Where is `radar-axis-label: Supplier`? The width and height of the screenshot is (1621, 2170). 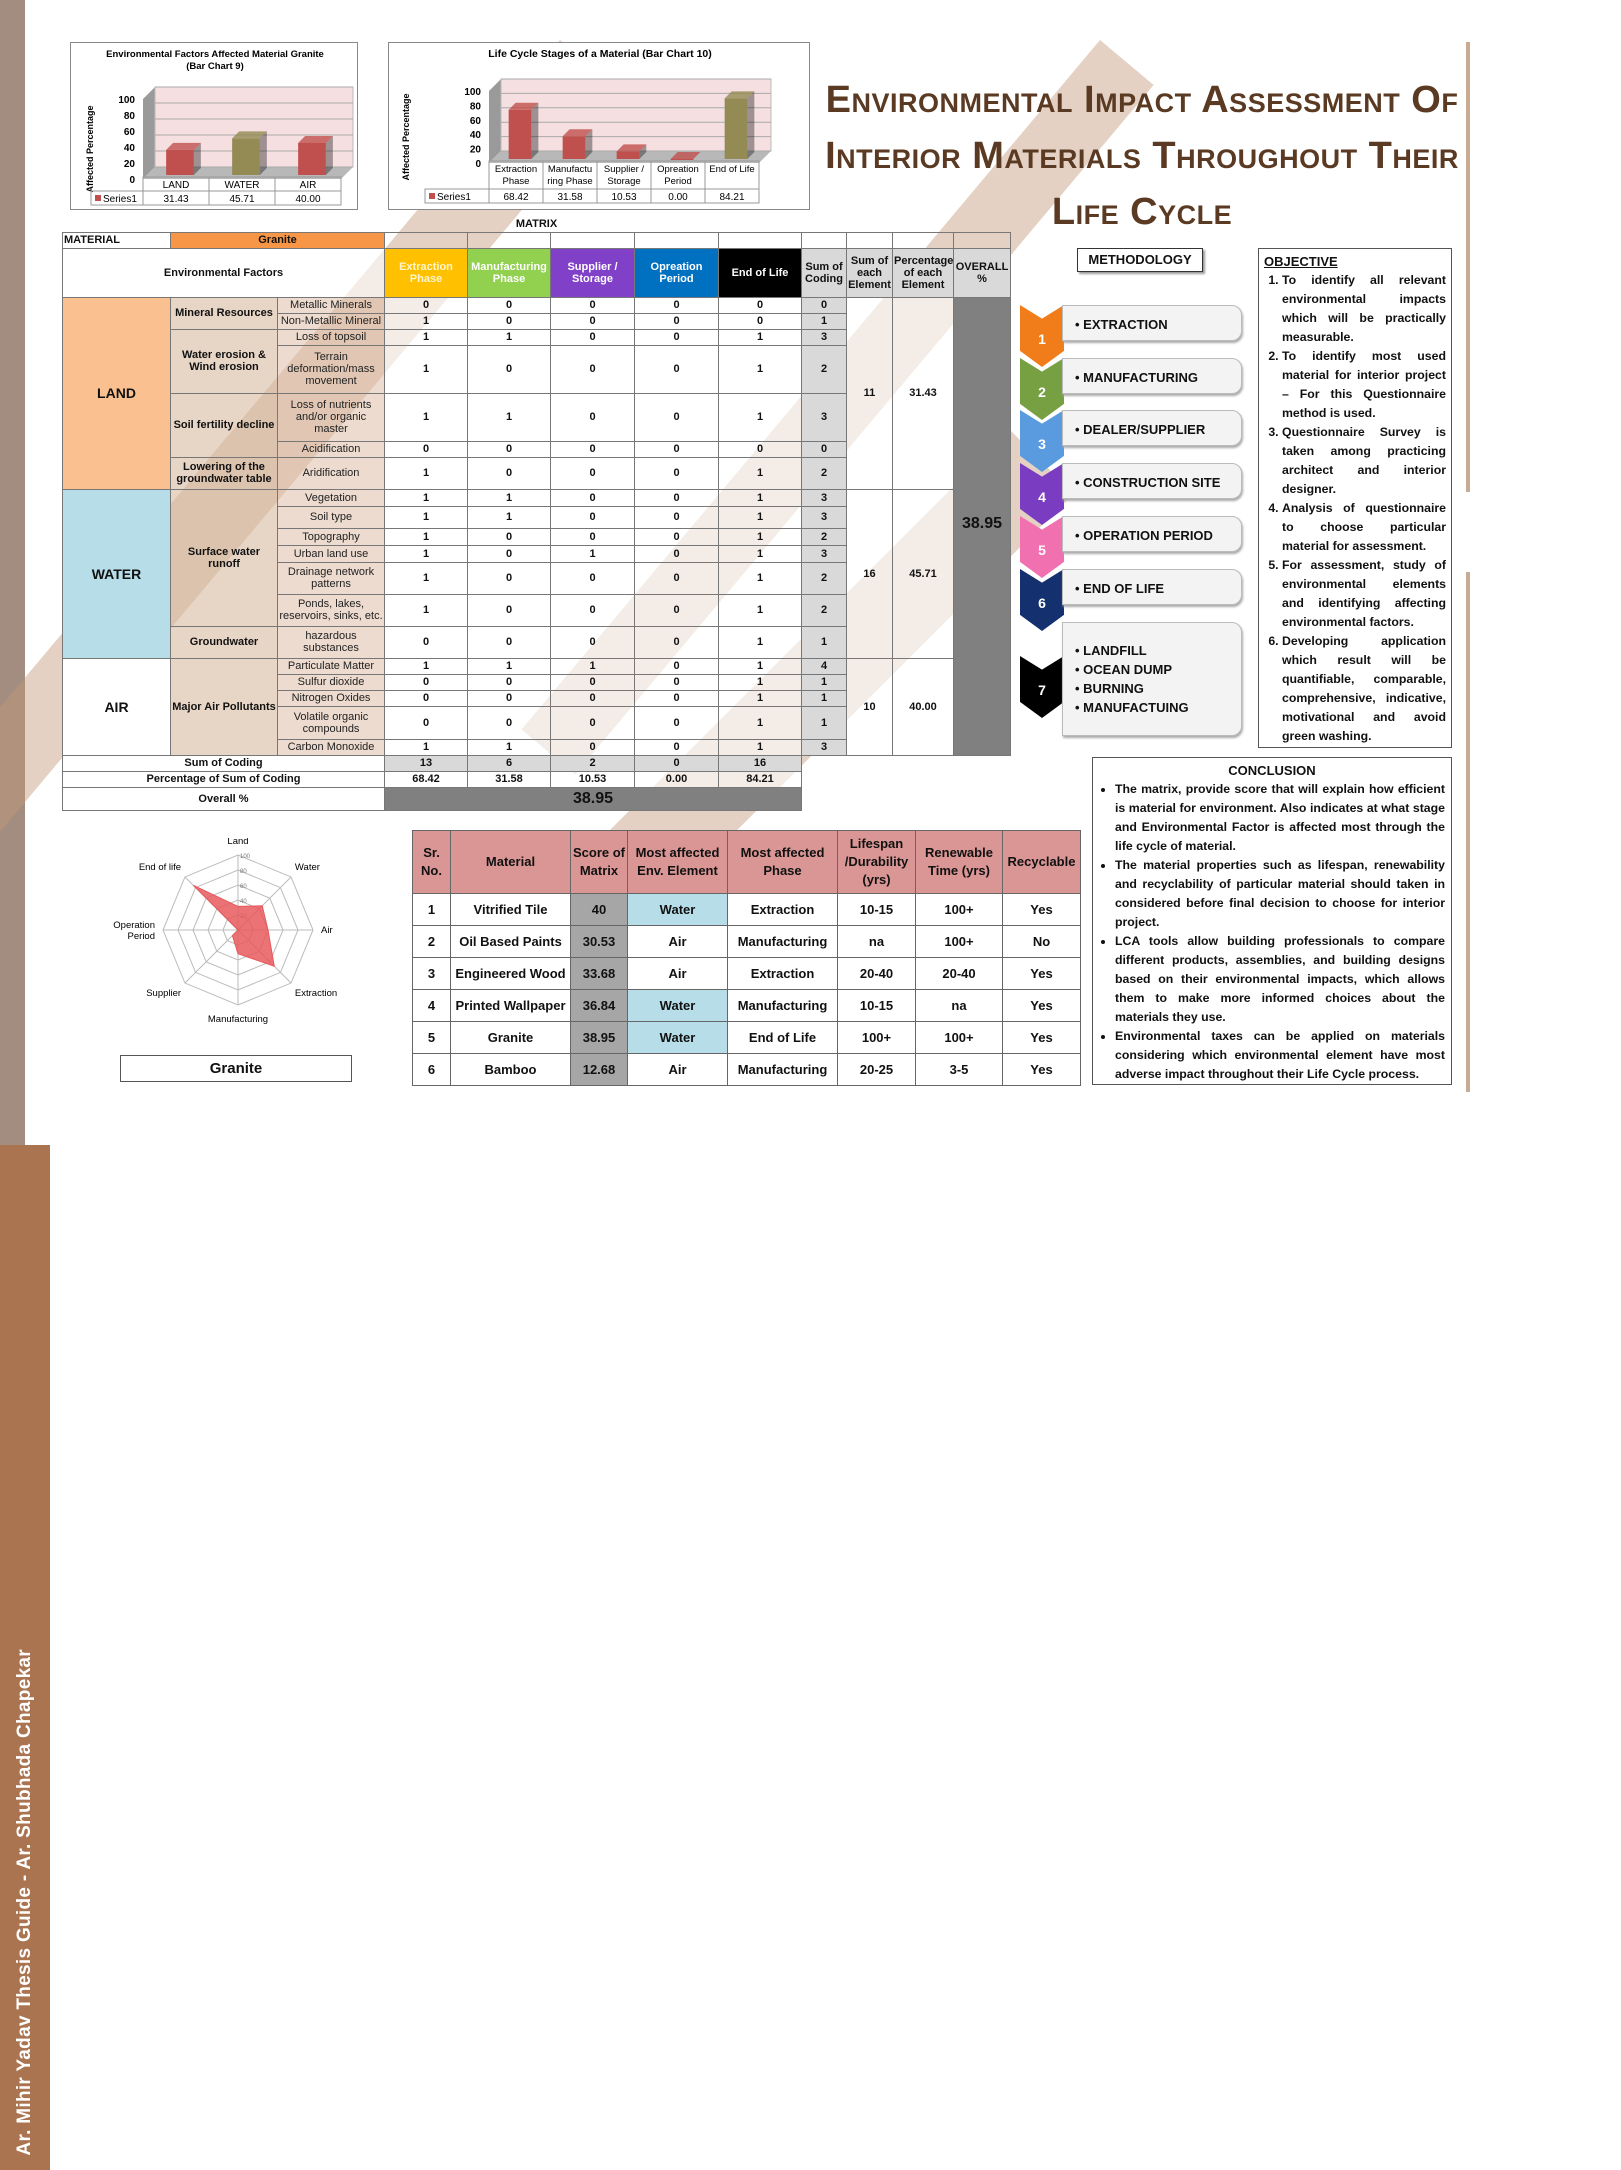
radar-axis-label: Supplier is located at coordinates (163, 993).